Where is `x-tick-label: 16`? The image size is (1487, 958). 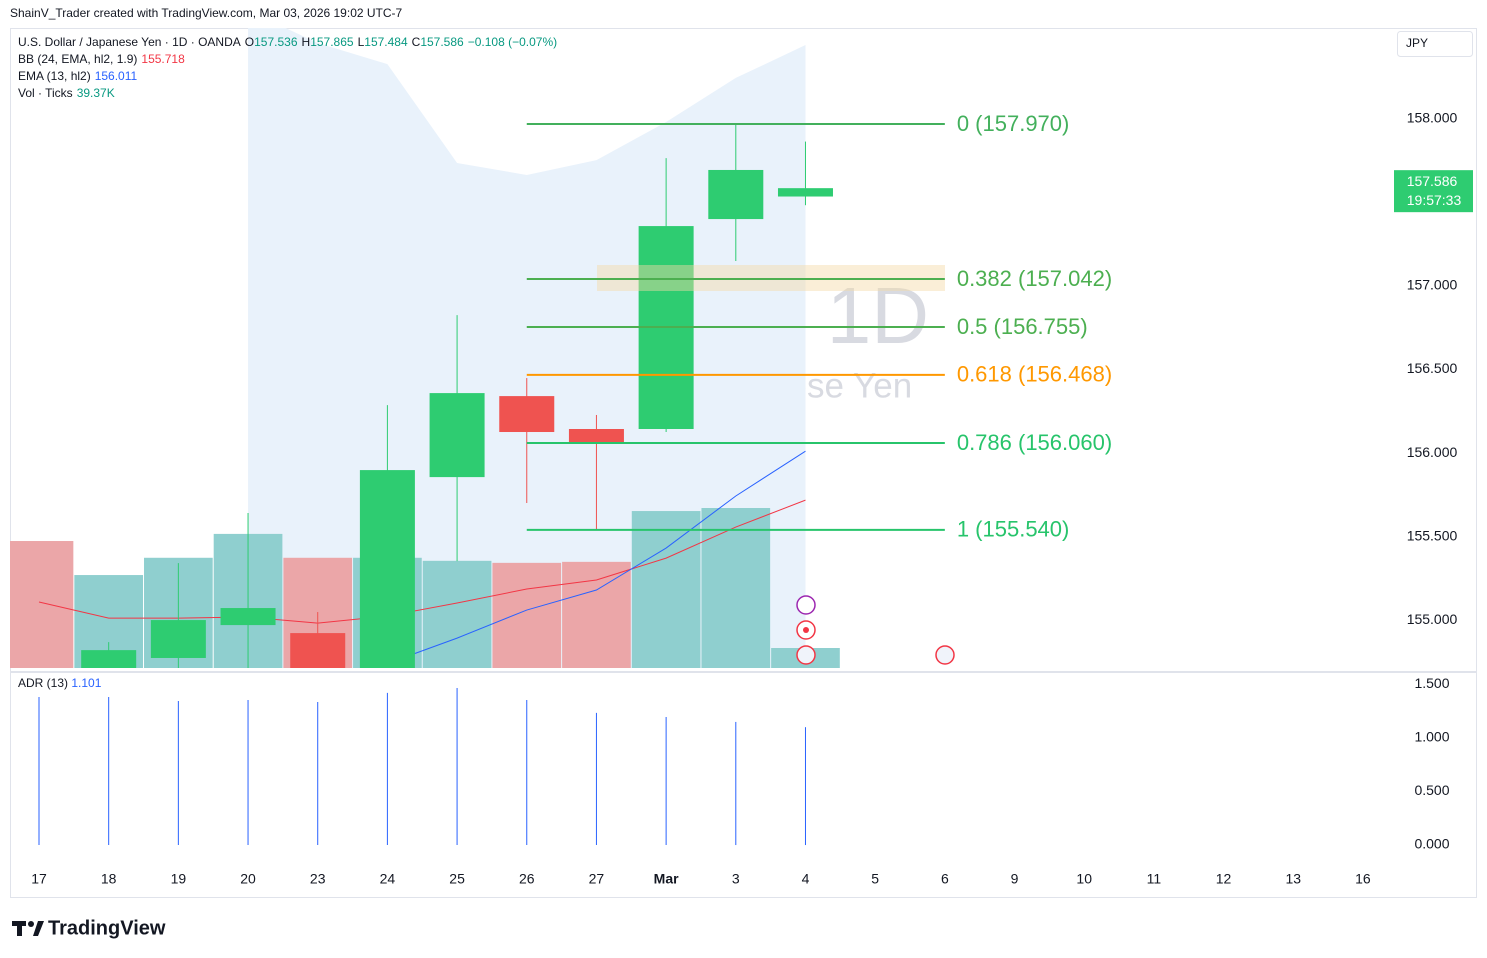
x-tick-label: 16 is located at coordinates (1363, 879).